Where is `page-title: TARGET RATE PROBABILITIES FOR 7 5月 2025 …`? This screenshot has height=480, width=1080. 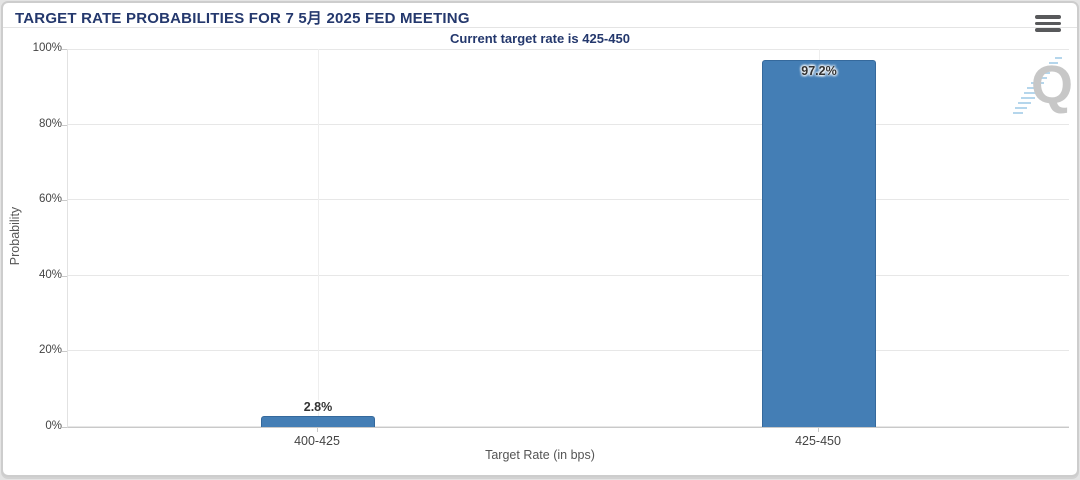 page-title: TARGET RATE PROBABILITIES FOR 7 5月 2025 … is located at coordinates (242, 18).